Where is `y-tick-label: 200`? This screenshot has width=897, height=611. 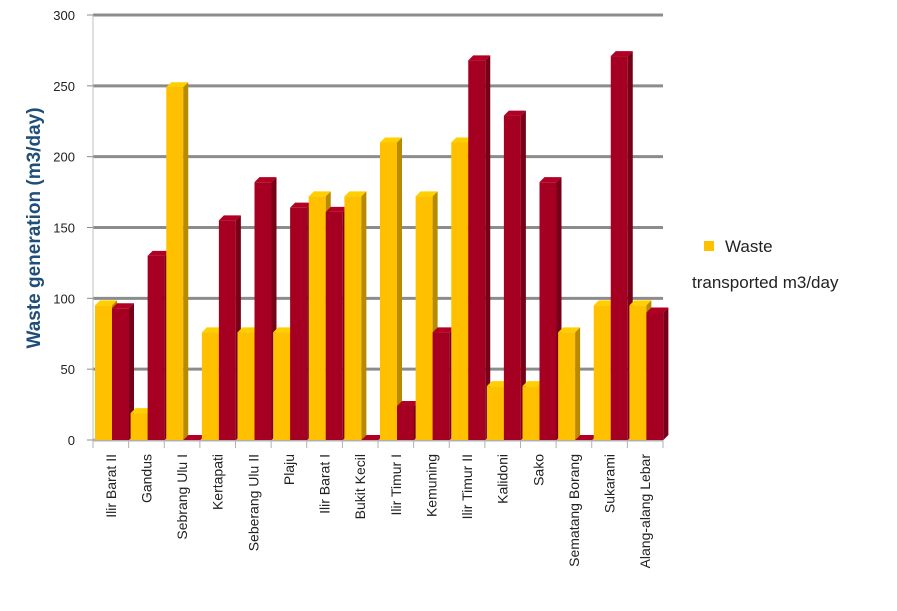
y-tick-label: 200 is located at coordinates (64, 157).